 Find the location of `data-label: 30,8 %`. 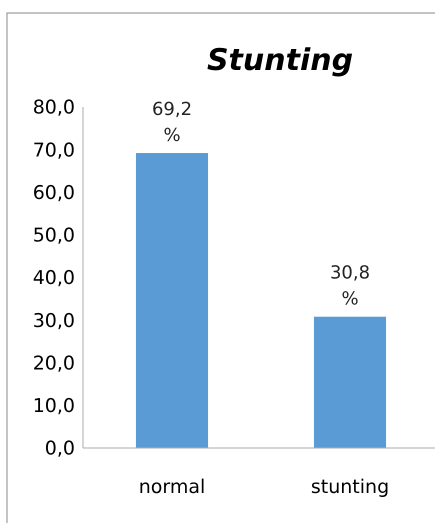

data-label: 30,8 % is located at coordinates (350, 286).